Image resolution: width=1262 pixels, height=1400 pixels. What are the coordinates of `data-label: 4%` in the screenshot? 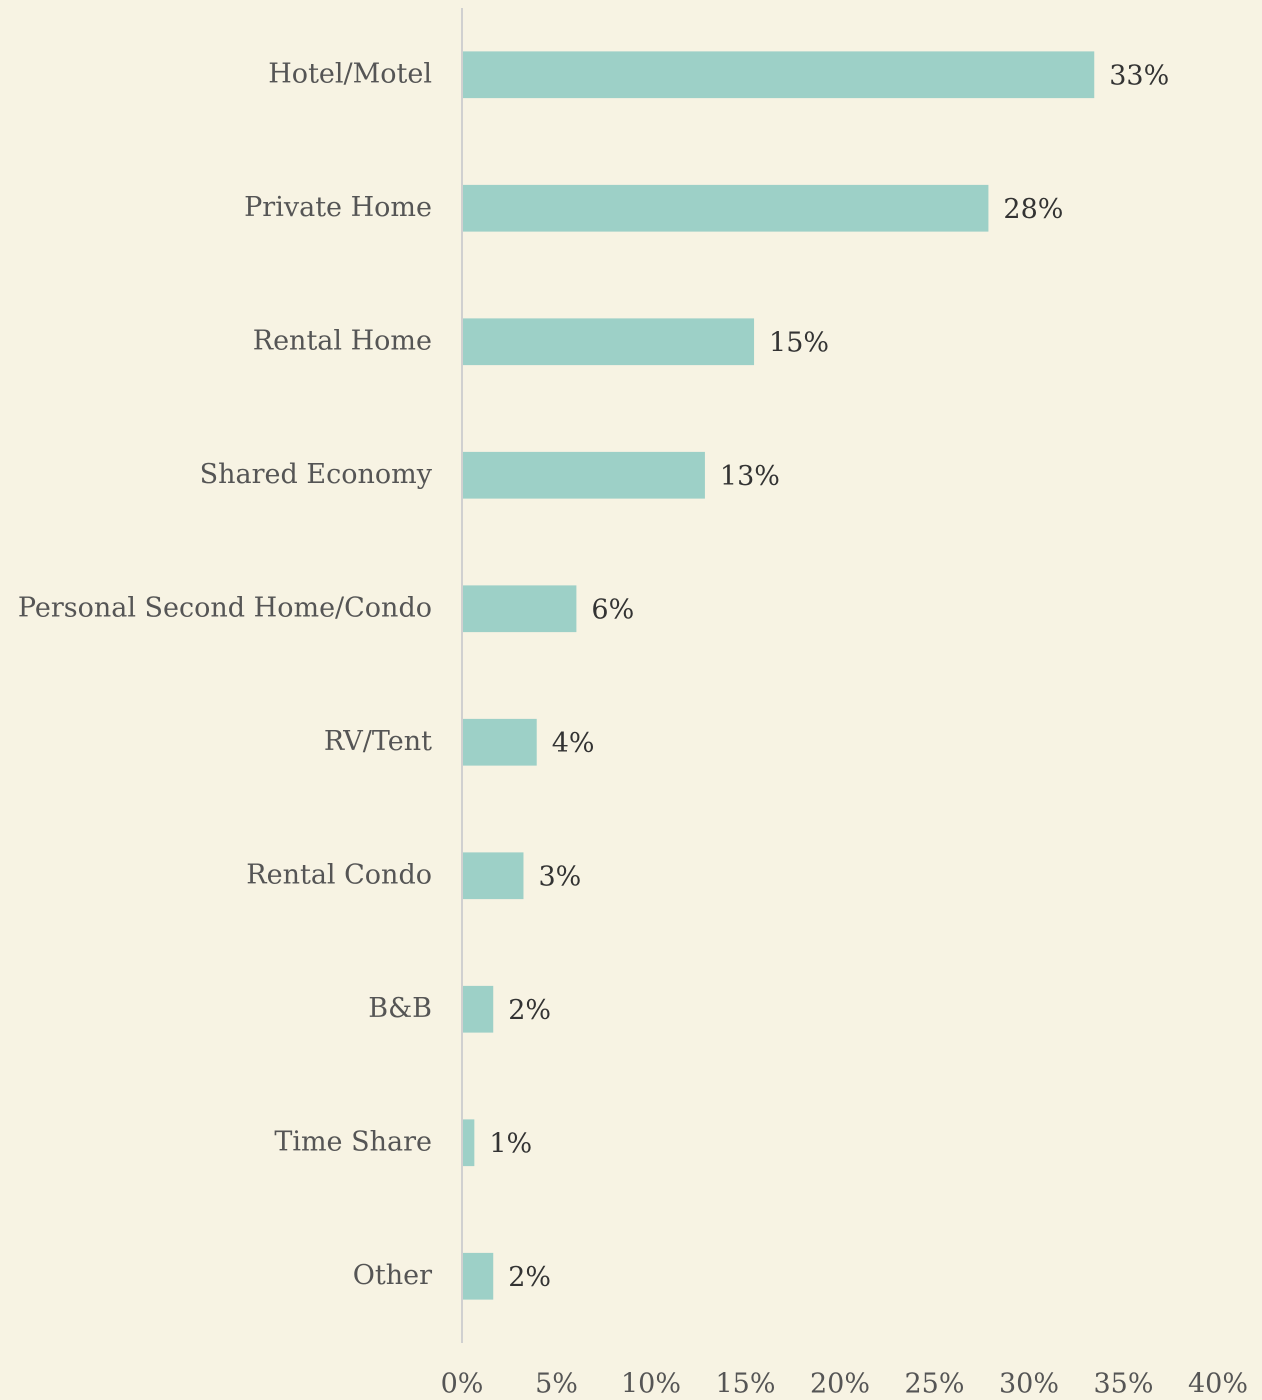 It's located at (573, 743).